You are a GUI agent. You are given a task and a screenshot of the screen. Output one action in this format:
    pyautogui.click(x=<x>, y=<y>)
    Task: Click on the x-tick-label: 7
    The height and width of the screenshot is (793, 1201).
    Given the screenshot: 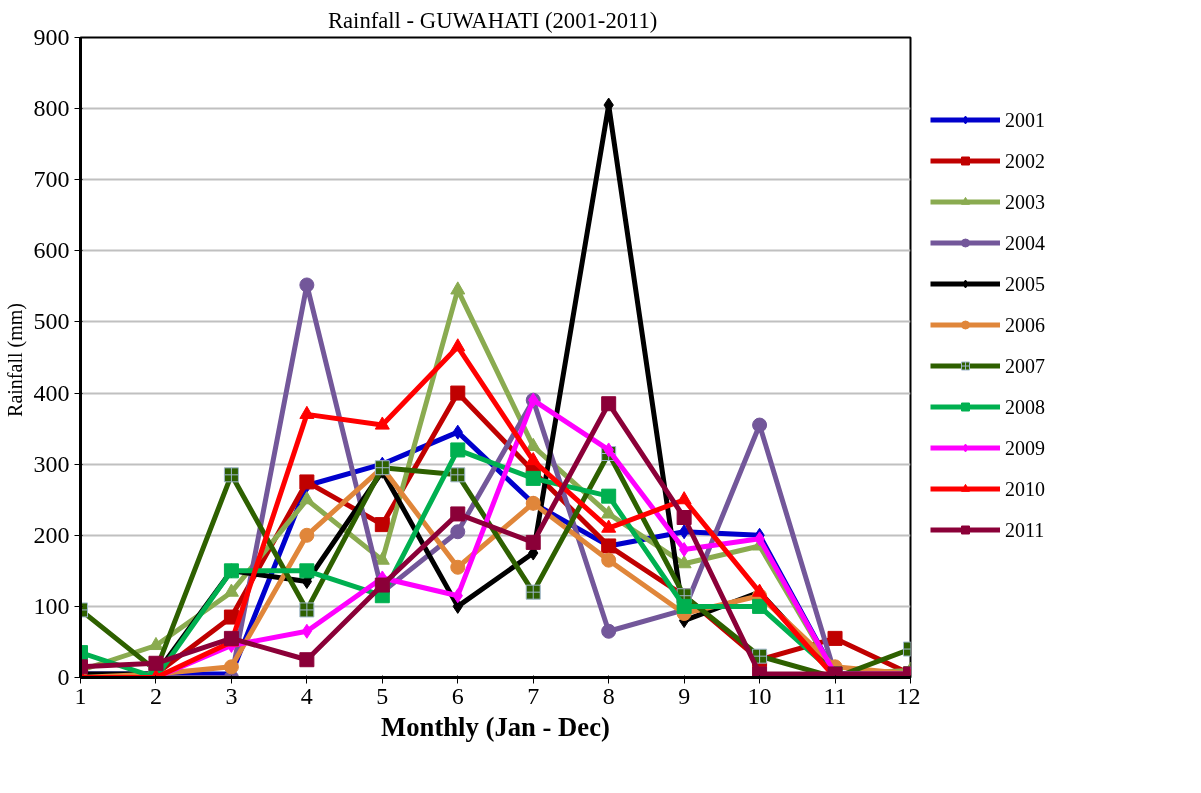 What is the action you would take?
    pyautogui.click(x=533, y=695)
    